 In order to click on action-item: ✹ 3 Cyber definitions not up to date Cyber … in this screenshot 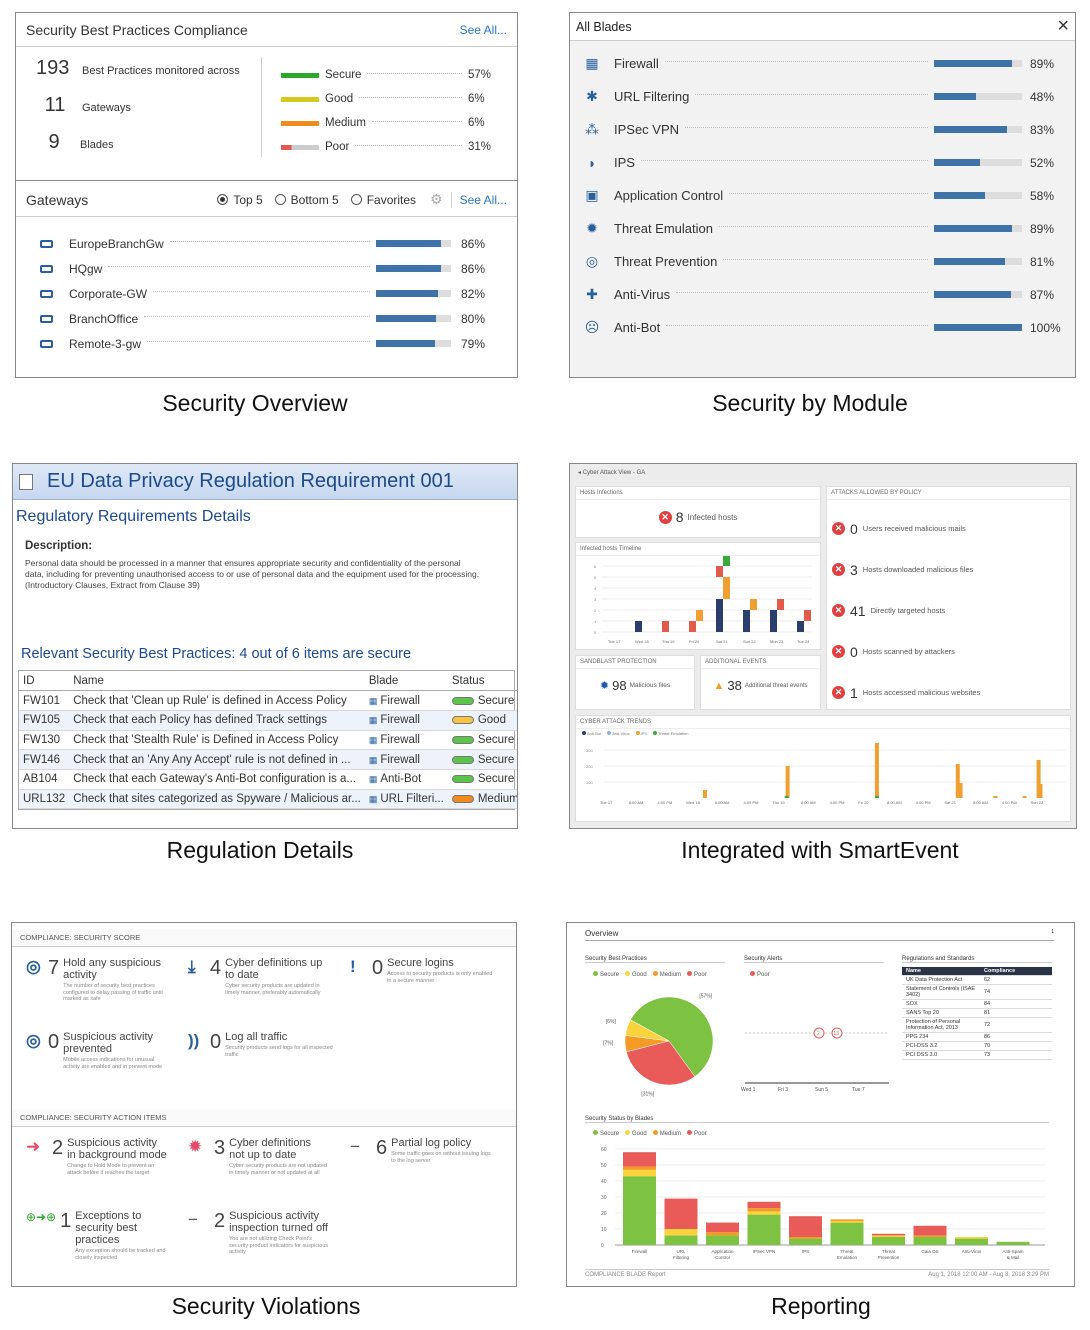, I will do `click(268, 1156)`.